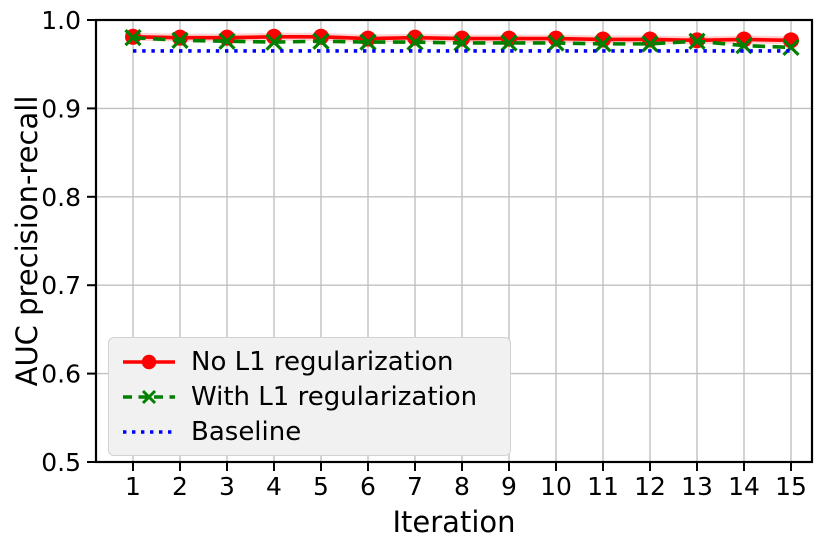 Image resolution: width=830 pixels, height=548 pixels. Describe the element at coordinates (149, 396) in the screenshot. I see `green-dashed-x-line-icon` at that location.